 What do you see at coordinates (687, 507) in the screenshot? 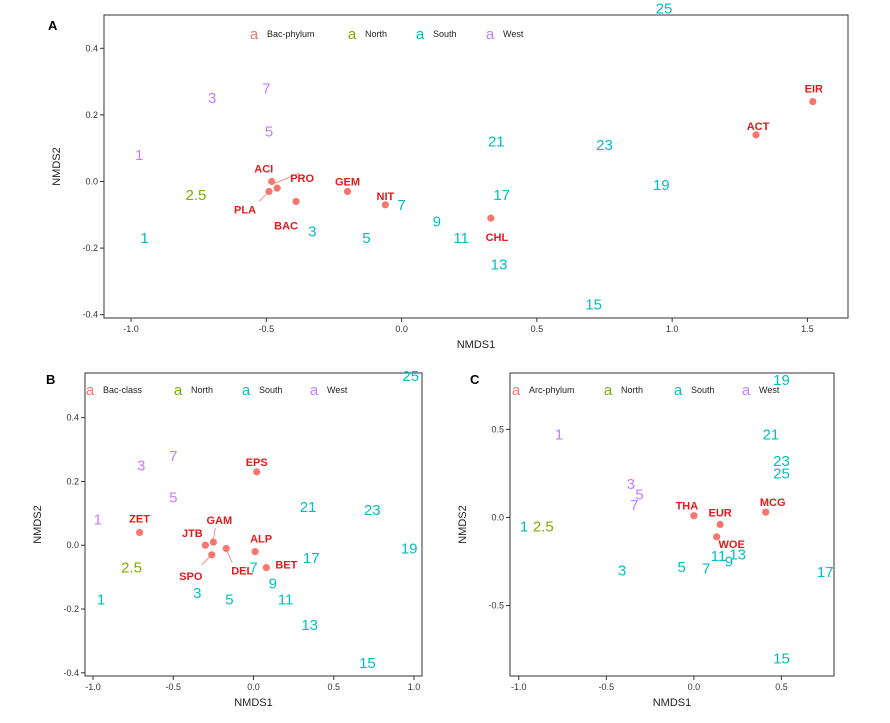
I see `taxon-label: THA` at bounding box center [687, 507].